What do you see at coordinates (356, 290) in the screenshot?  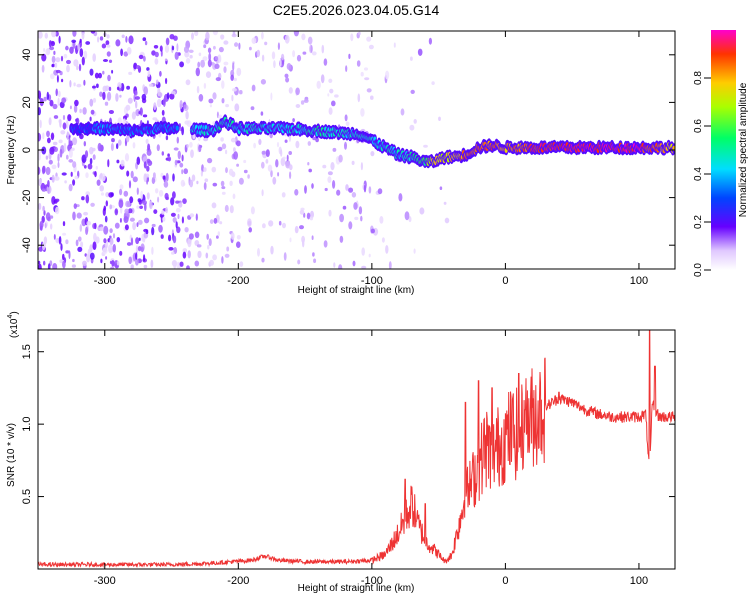 I see `spectrogram-x-label: Height of straight line (km)` at bounding box center [356, 290].